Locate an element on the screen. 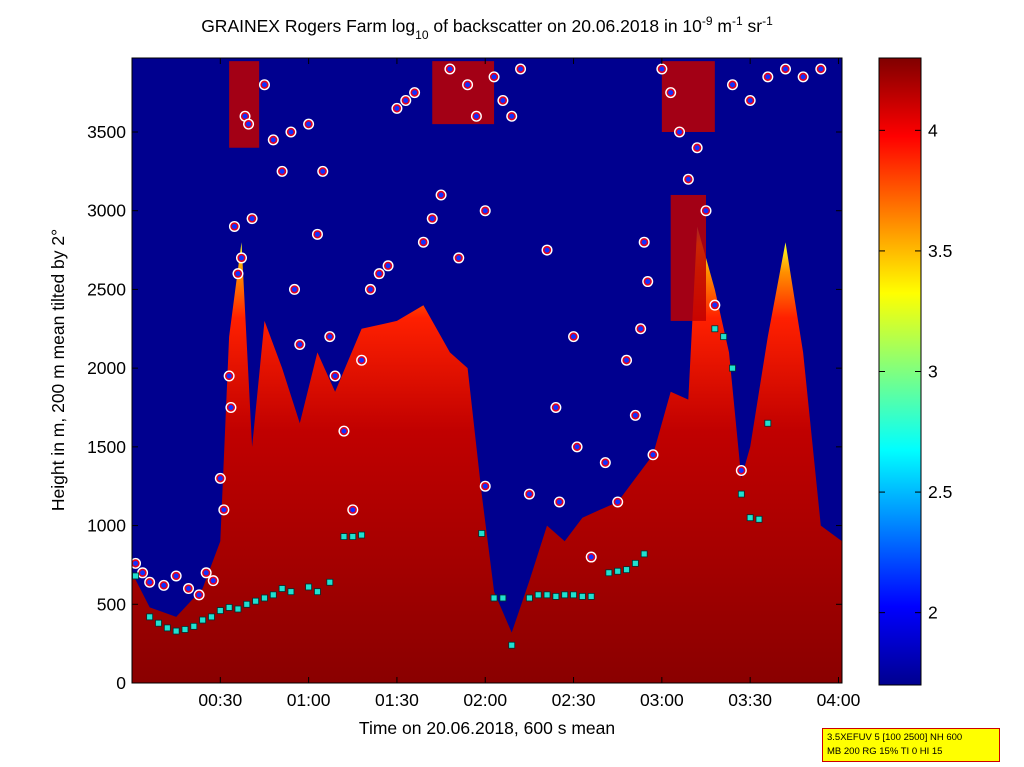 Image resolution: width=1024 pixels, height=767 pixels. colorbar: 2 2.5 3 3.5 4 is located at coordinates (915, 371).